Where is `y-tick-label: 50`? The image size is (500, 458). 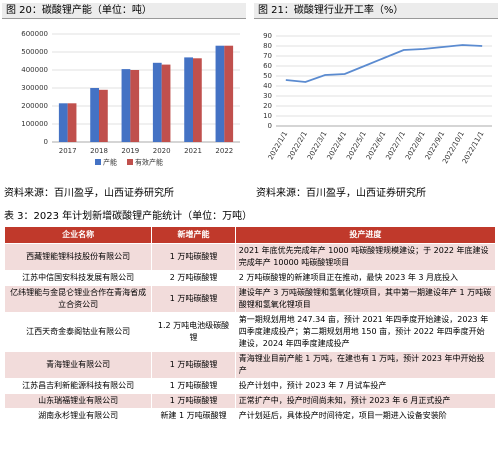
y-tick-label: 50 is located at coordinates (267, 76).